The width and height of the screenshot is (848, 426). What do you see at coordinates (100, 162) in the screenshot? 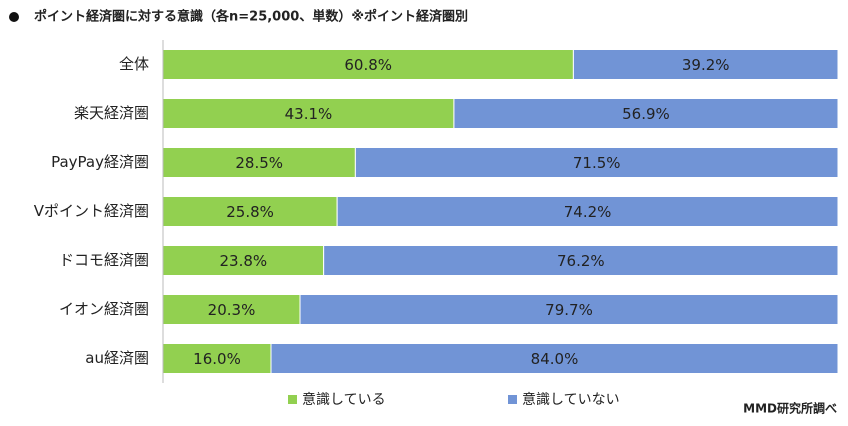
I see `y-tick-label: PayPay経済圏` at bounding box center [100, 162].